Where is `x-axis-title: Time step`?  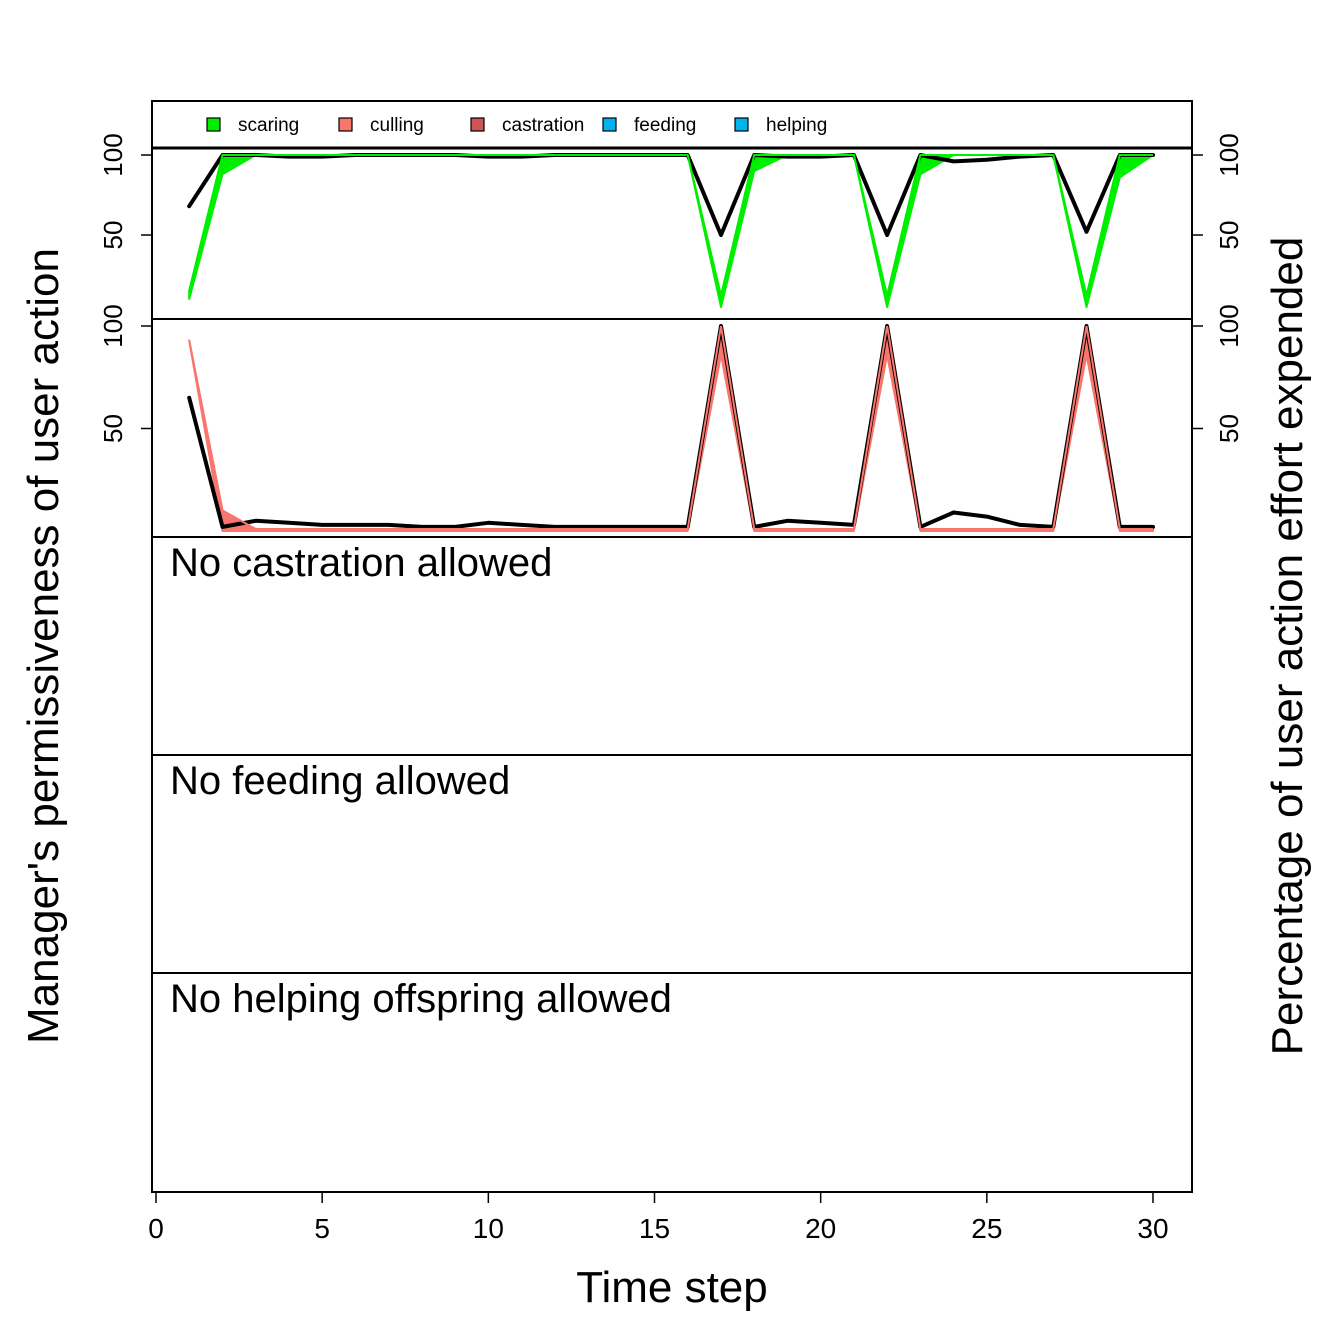
x-axis-title: Time step is located at coordinates (672, 1287).